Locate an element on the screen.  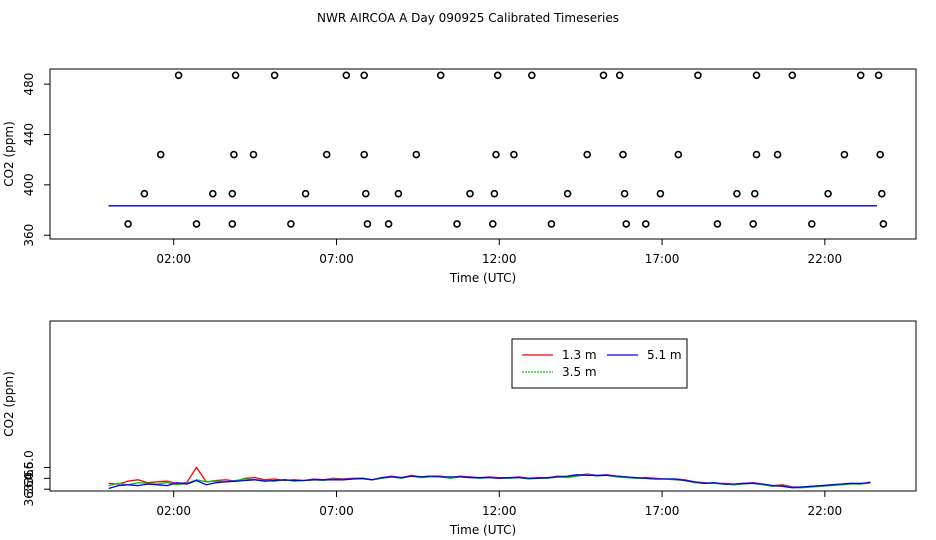
bottom-y-axis-label: CO2 (ppm) is located at coordinates (9, 404).